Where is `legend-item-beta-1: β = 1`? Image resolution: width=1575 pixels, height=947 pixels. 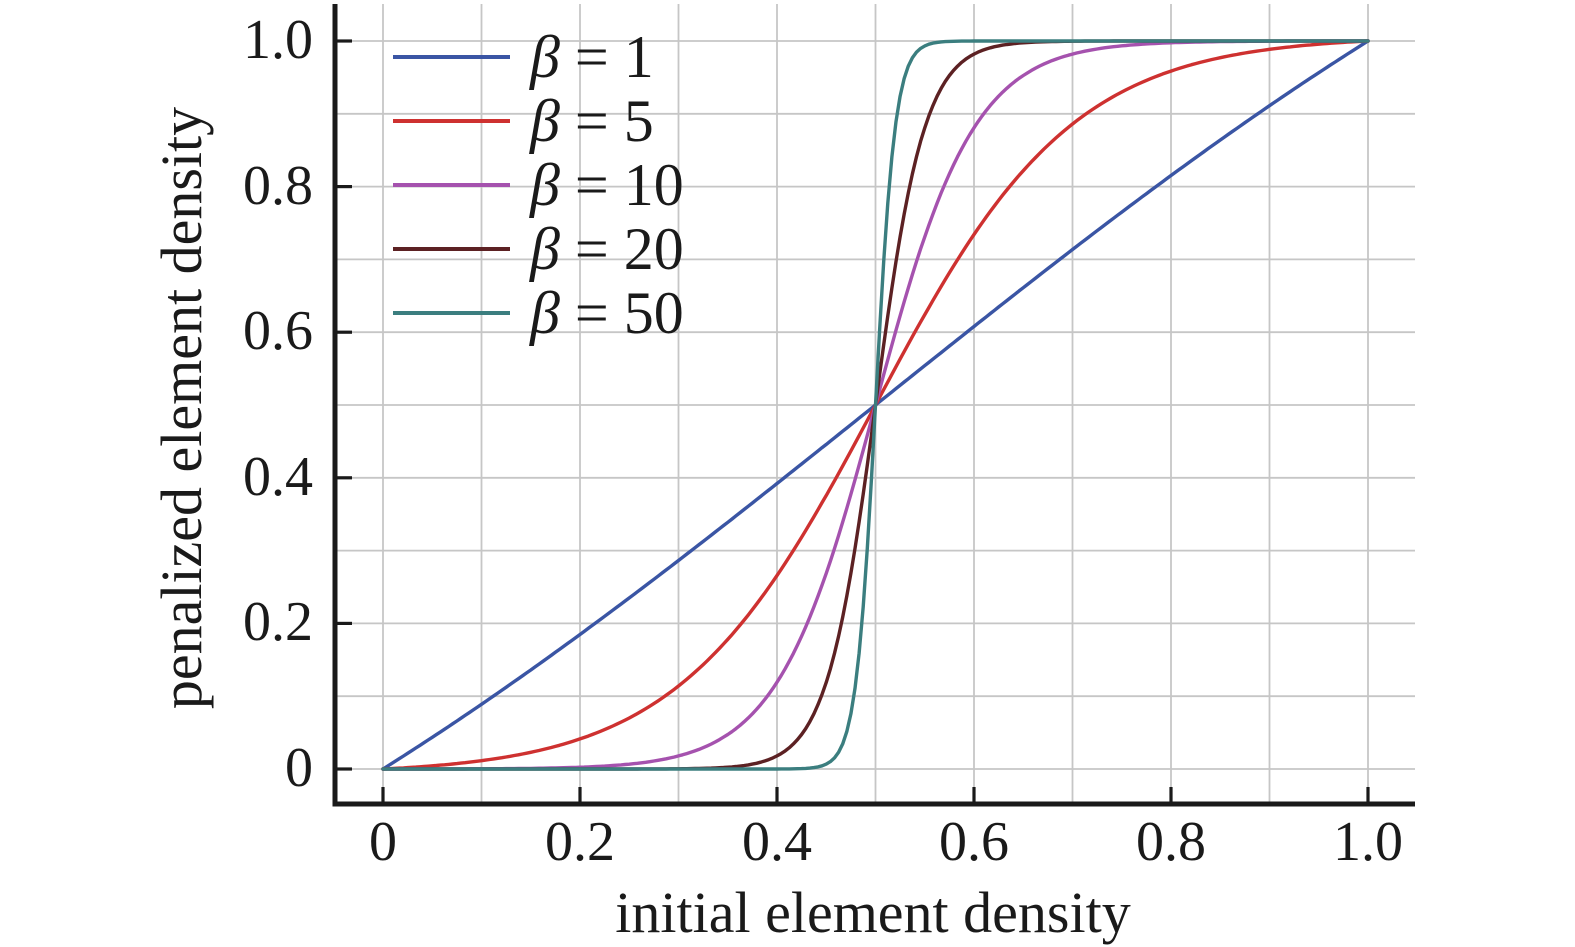 legend-item-beta-1: β = 1 is located at coordinates (538, 57).